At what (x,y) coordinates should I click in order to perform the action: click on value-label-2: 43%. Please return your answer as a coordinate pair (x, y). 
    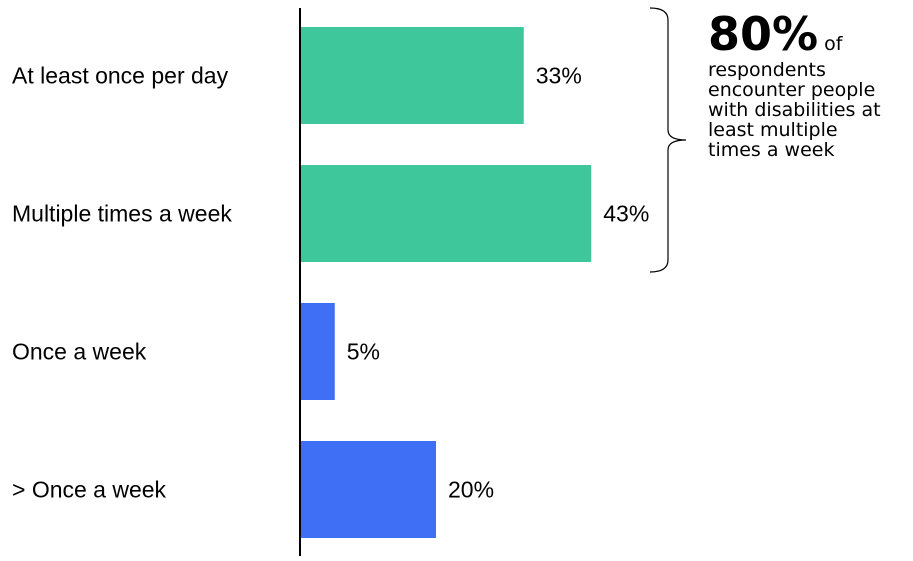
    Looking at the image, I should click on (626, 214).